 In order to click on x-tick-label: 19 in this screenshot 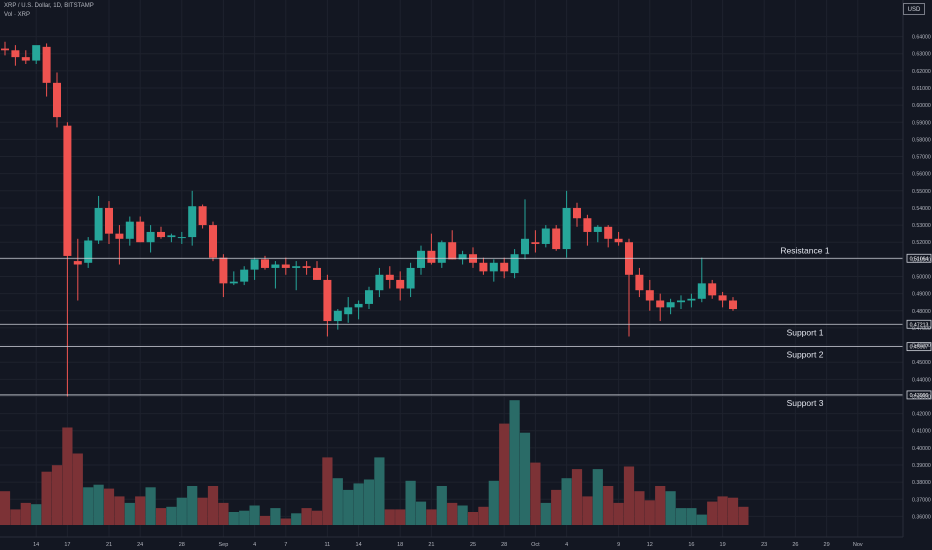, I will do `click(723, 545)`.